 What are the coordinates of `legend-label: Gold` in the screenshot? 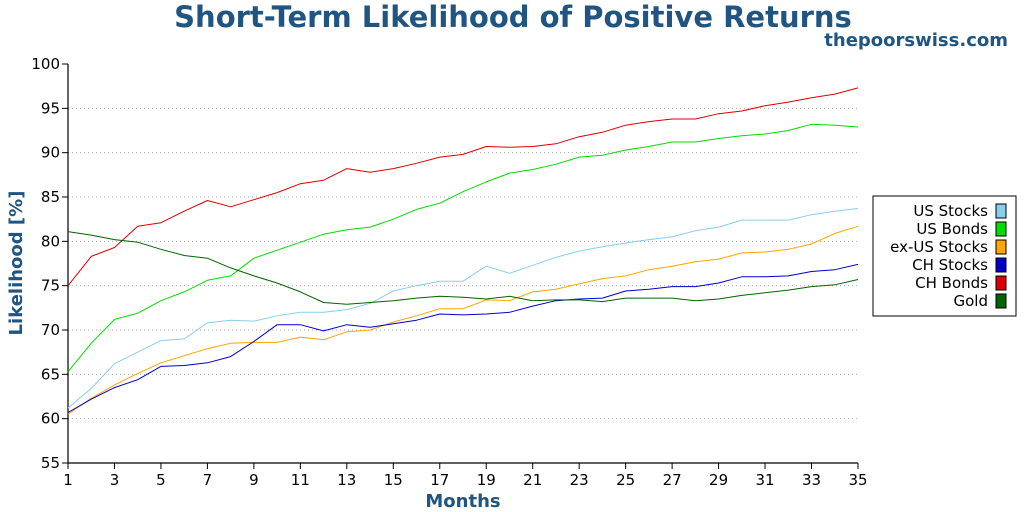 It's located at (971, 301).